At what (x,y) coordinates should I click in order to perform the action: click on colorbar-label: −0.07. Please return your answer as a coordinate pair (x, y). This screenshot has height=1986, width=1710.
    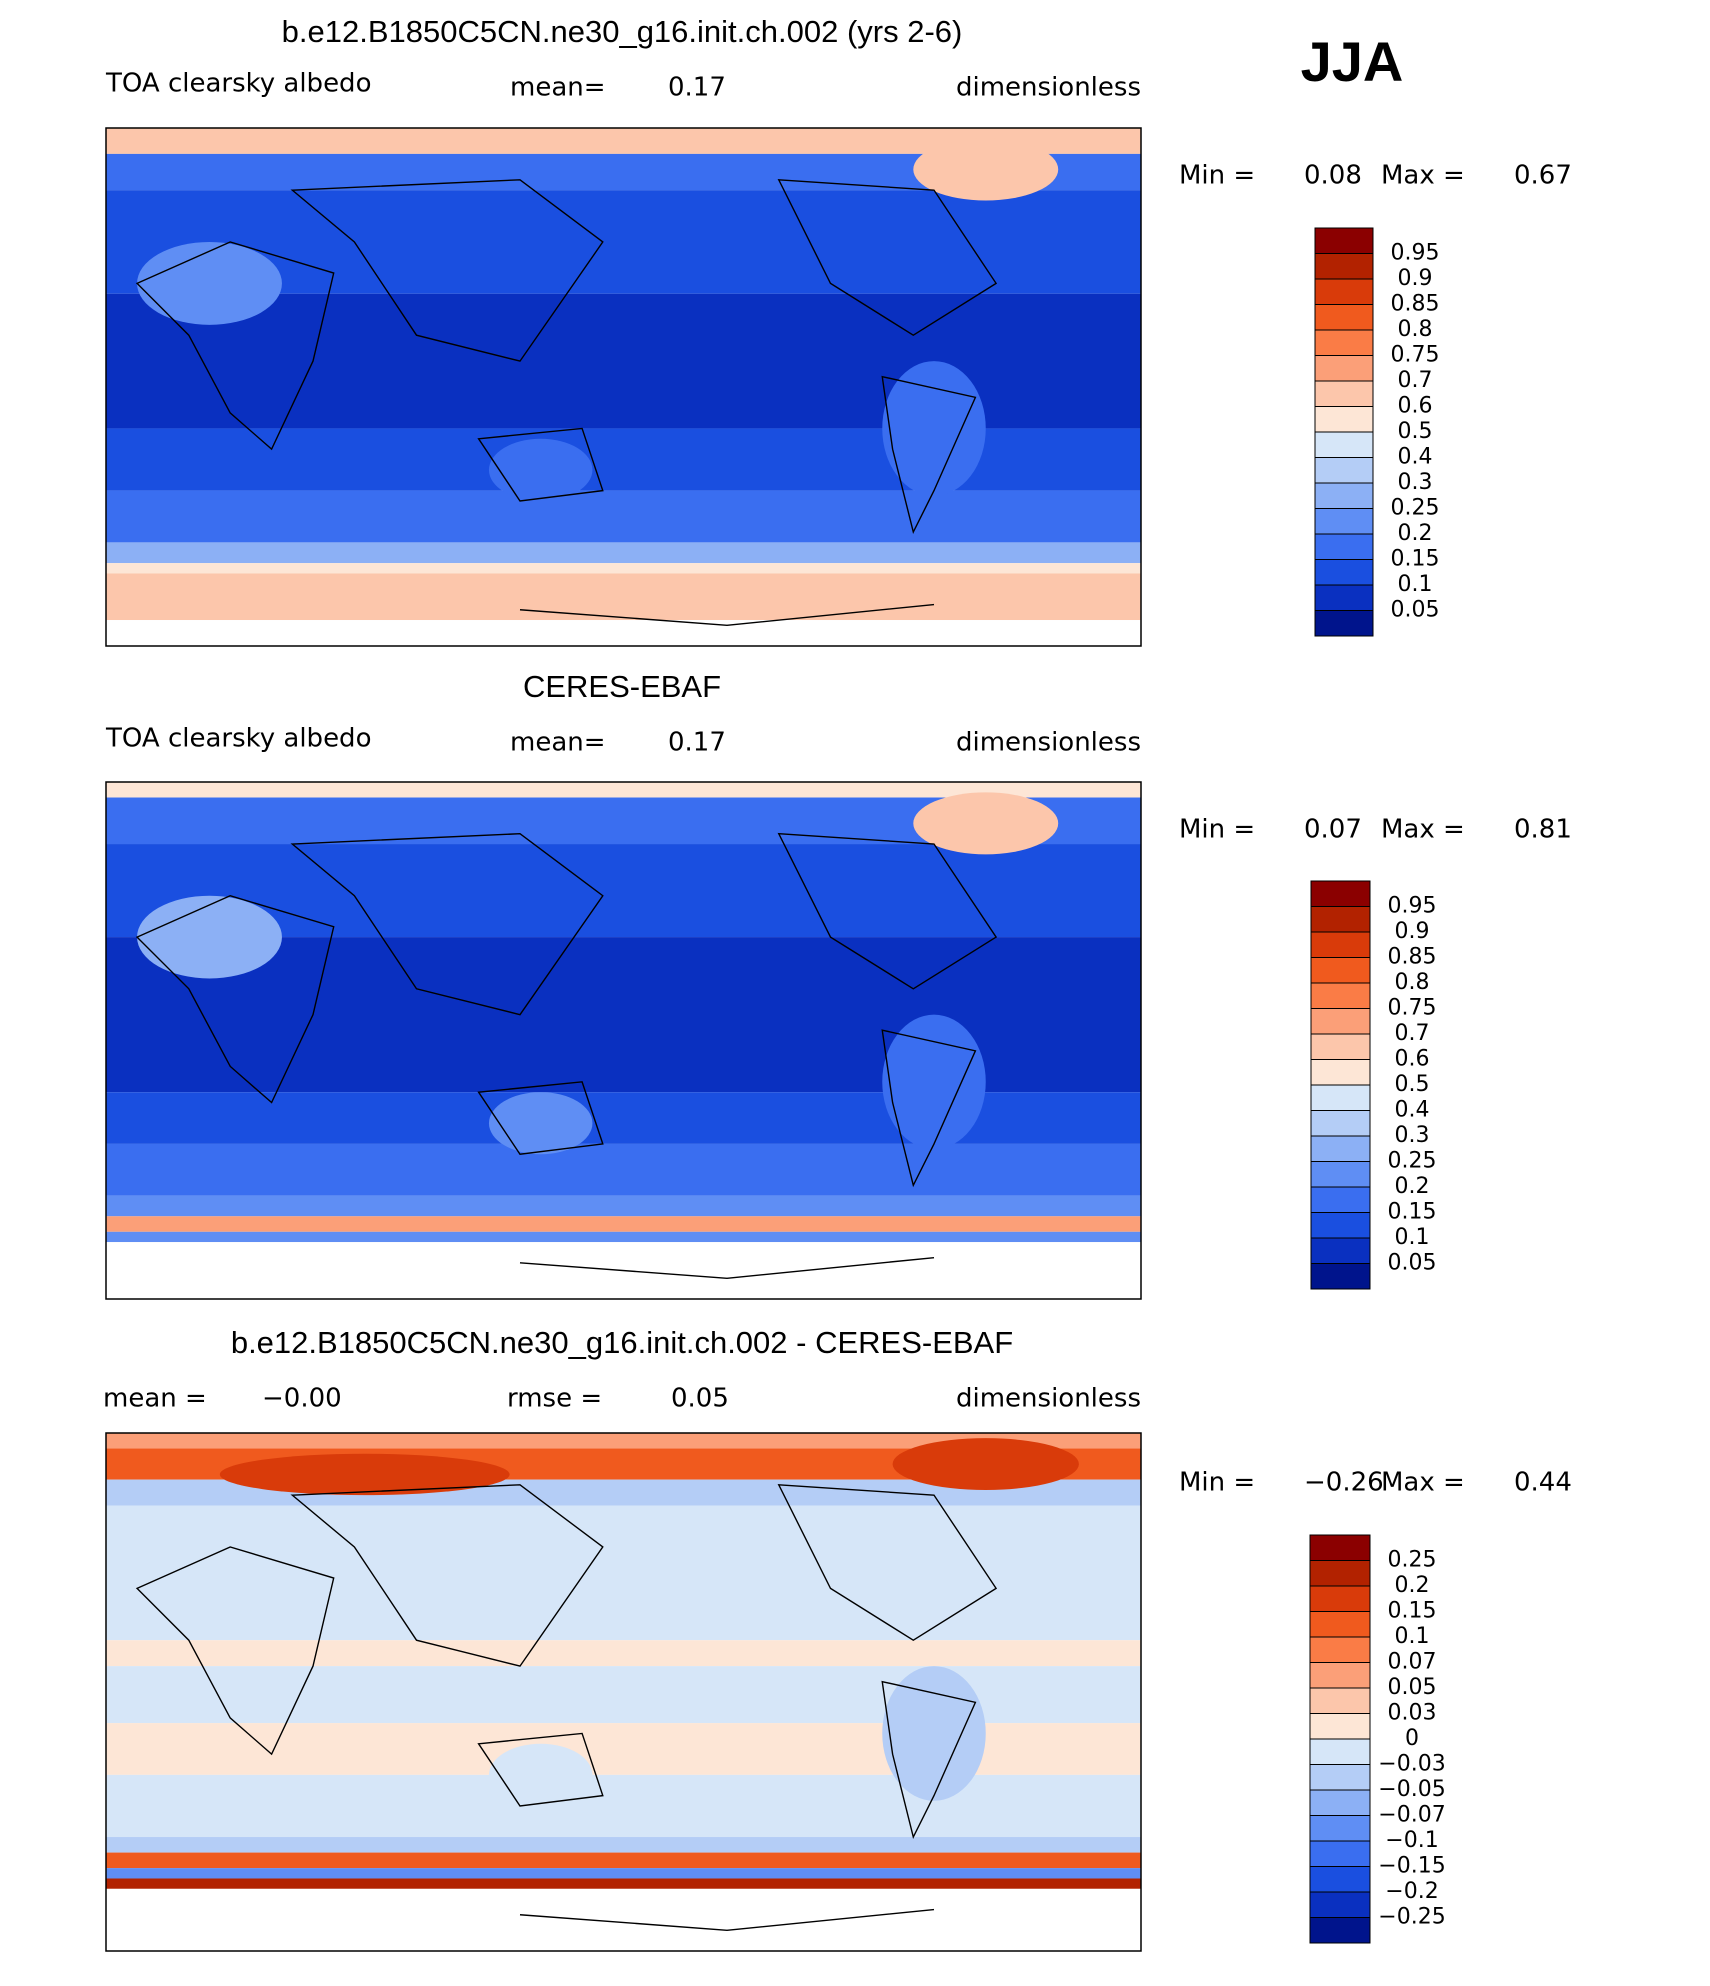
    Looking at the image, I should click on (1411, 1815).